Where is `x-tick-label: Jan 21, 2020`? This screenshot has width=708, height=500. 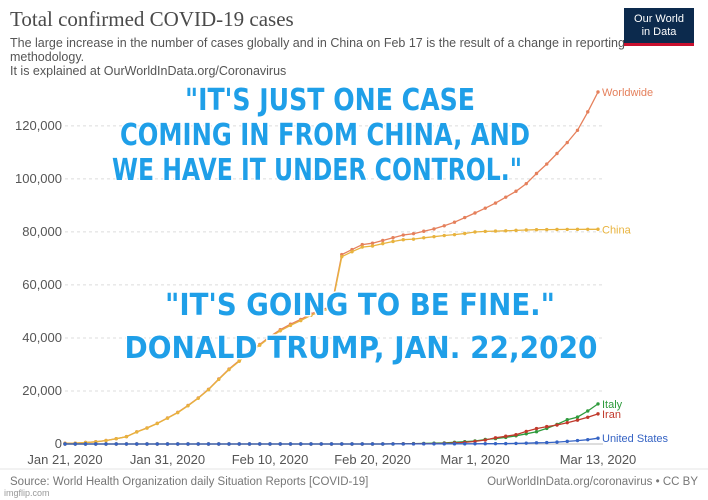 x-tick-label: Jan 21, 2020 is located at coordinates (64, 459).